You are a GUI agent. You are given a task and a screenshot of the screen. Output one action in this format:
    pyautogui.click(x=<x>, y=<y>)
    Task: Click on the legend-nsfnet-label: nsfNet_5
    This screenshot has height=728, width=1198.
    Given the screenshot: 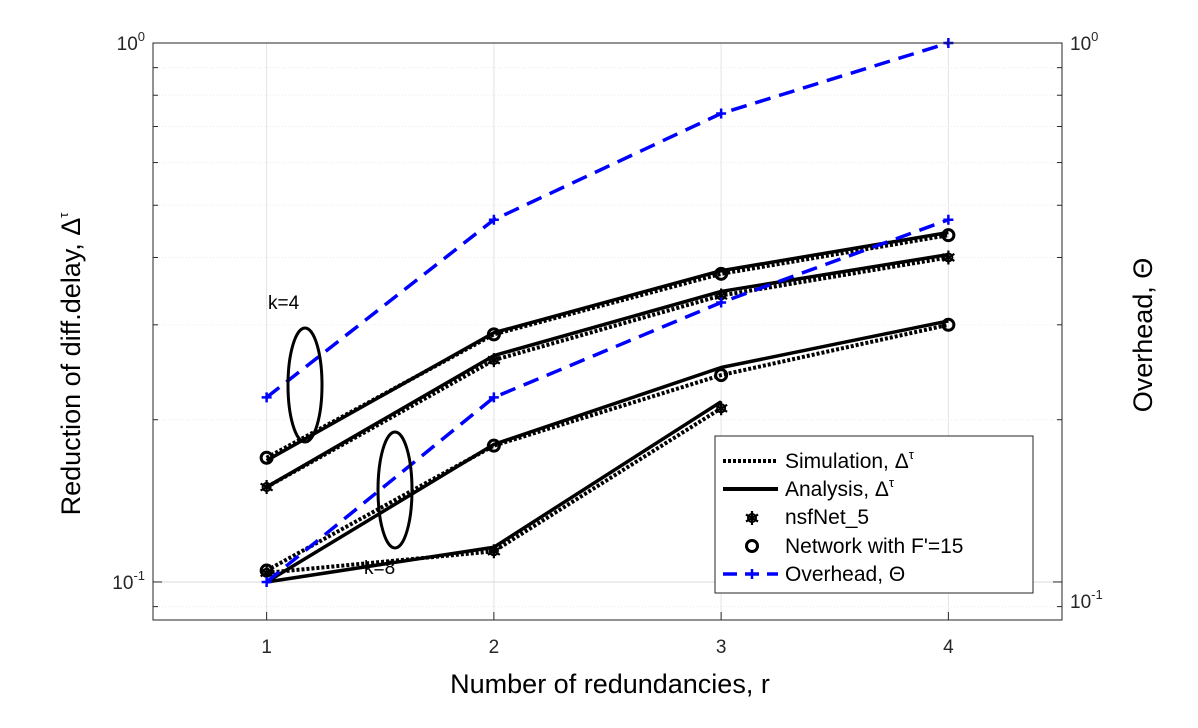 What is the action you would take?
    pyautogui.click(x=827, y=517)
    